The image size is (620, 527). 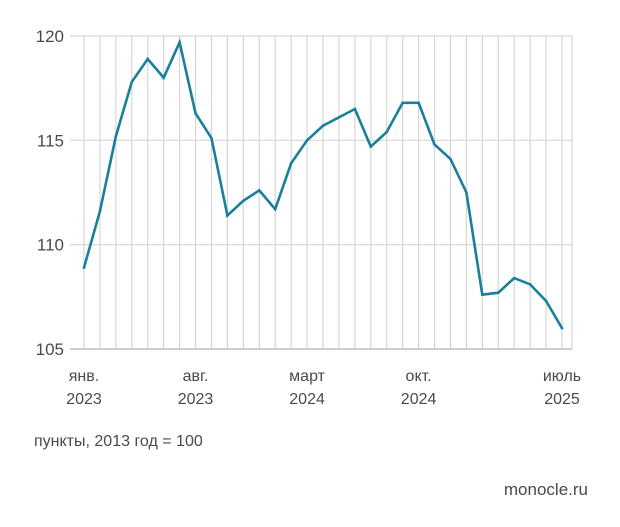 What do you see at coordinates (562, 399) in the screenshot?
I see `x-tick-label-year: 2025` at bounding box center [562, 399].